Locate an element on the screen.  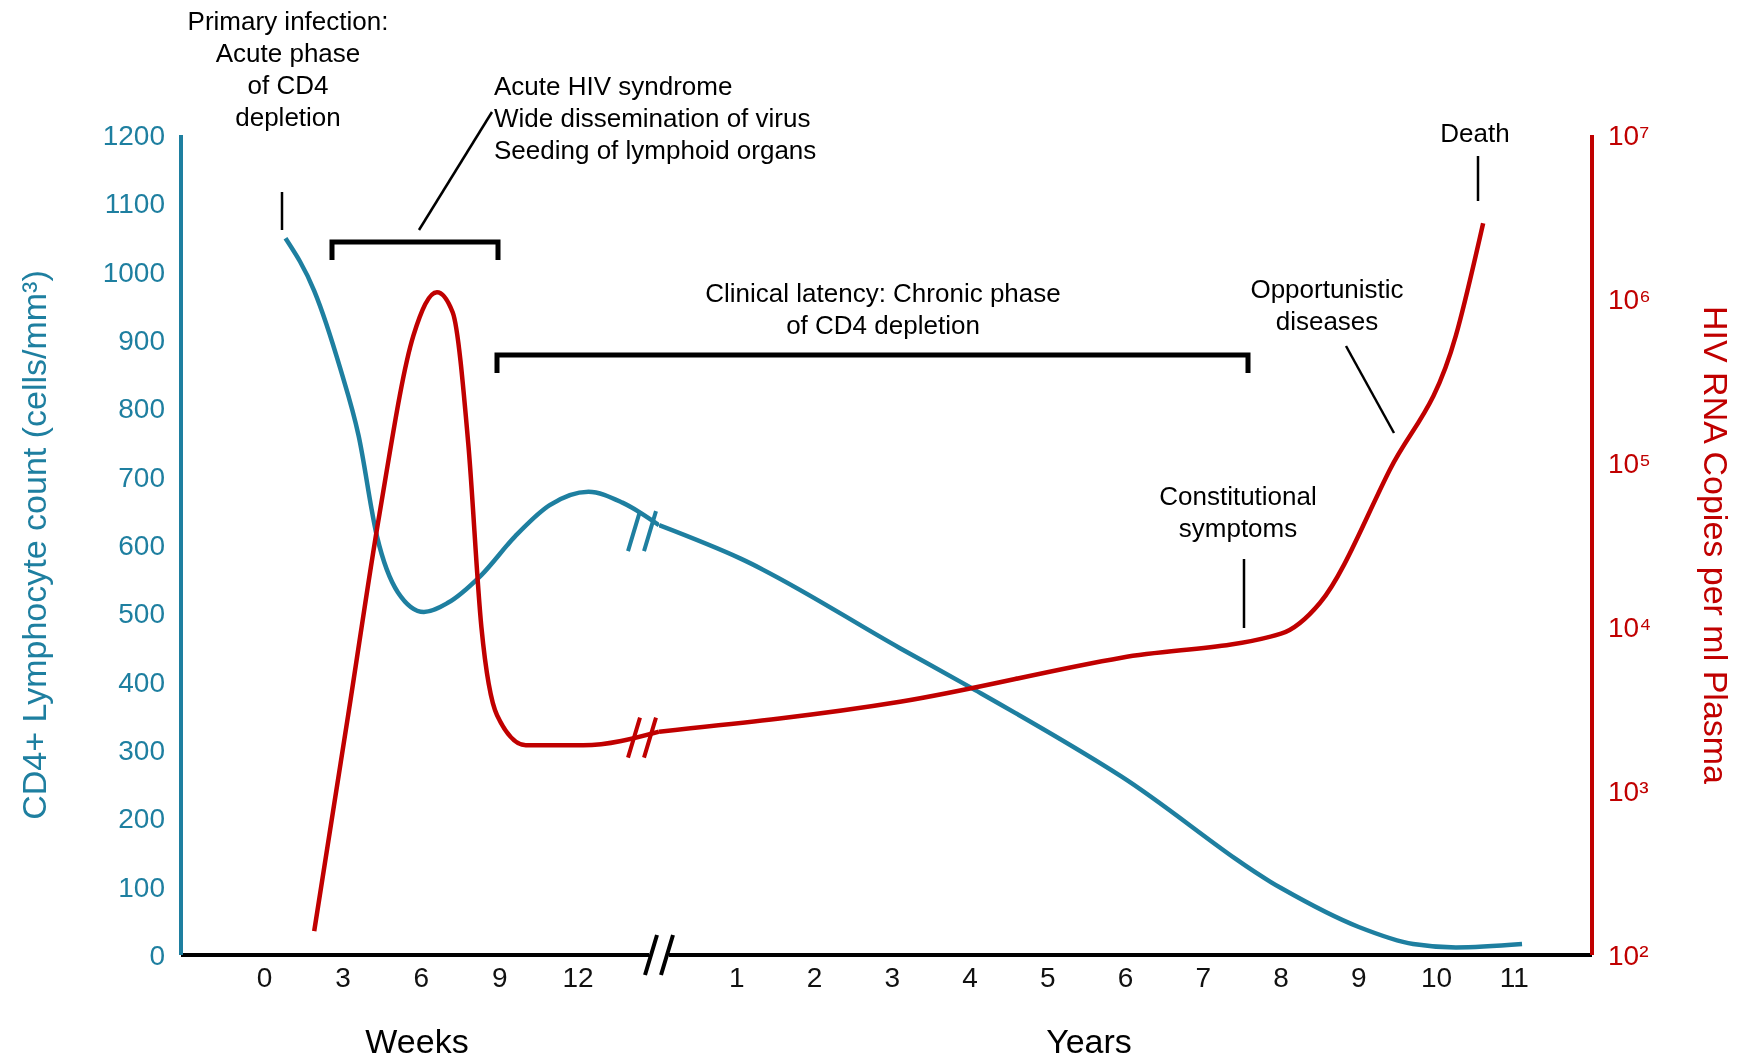
y-tick-label: 900 is located at coordinates (141, 340).